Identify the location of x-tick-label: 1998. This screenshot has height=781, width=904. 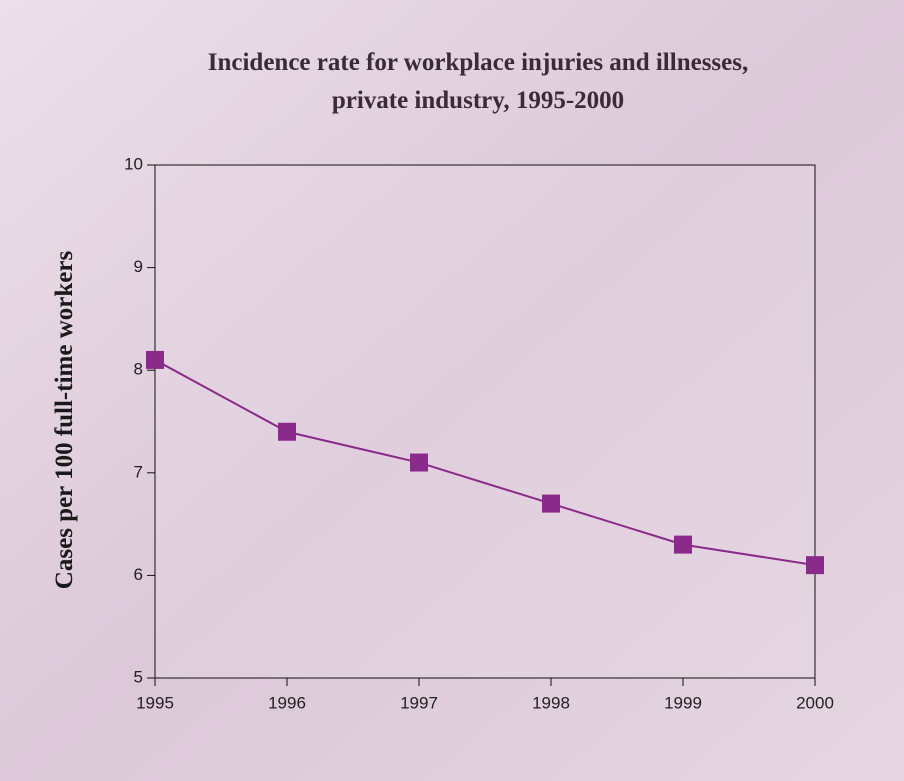
(551, 702).